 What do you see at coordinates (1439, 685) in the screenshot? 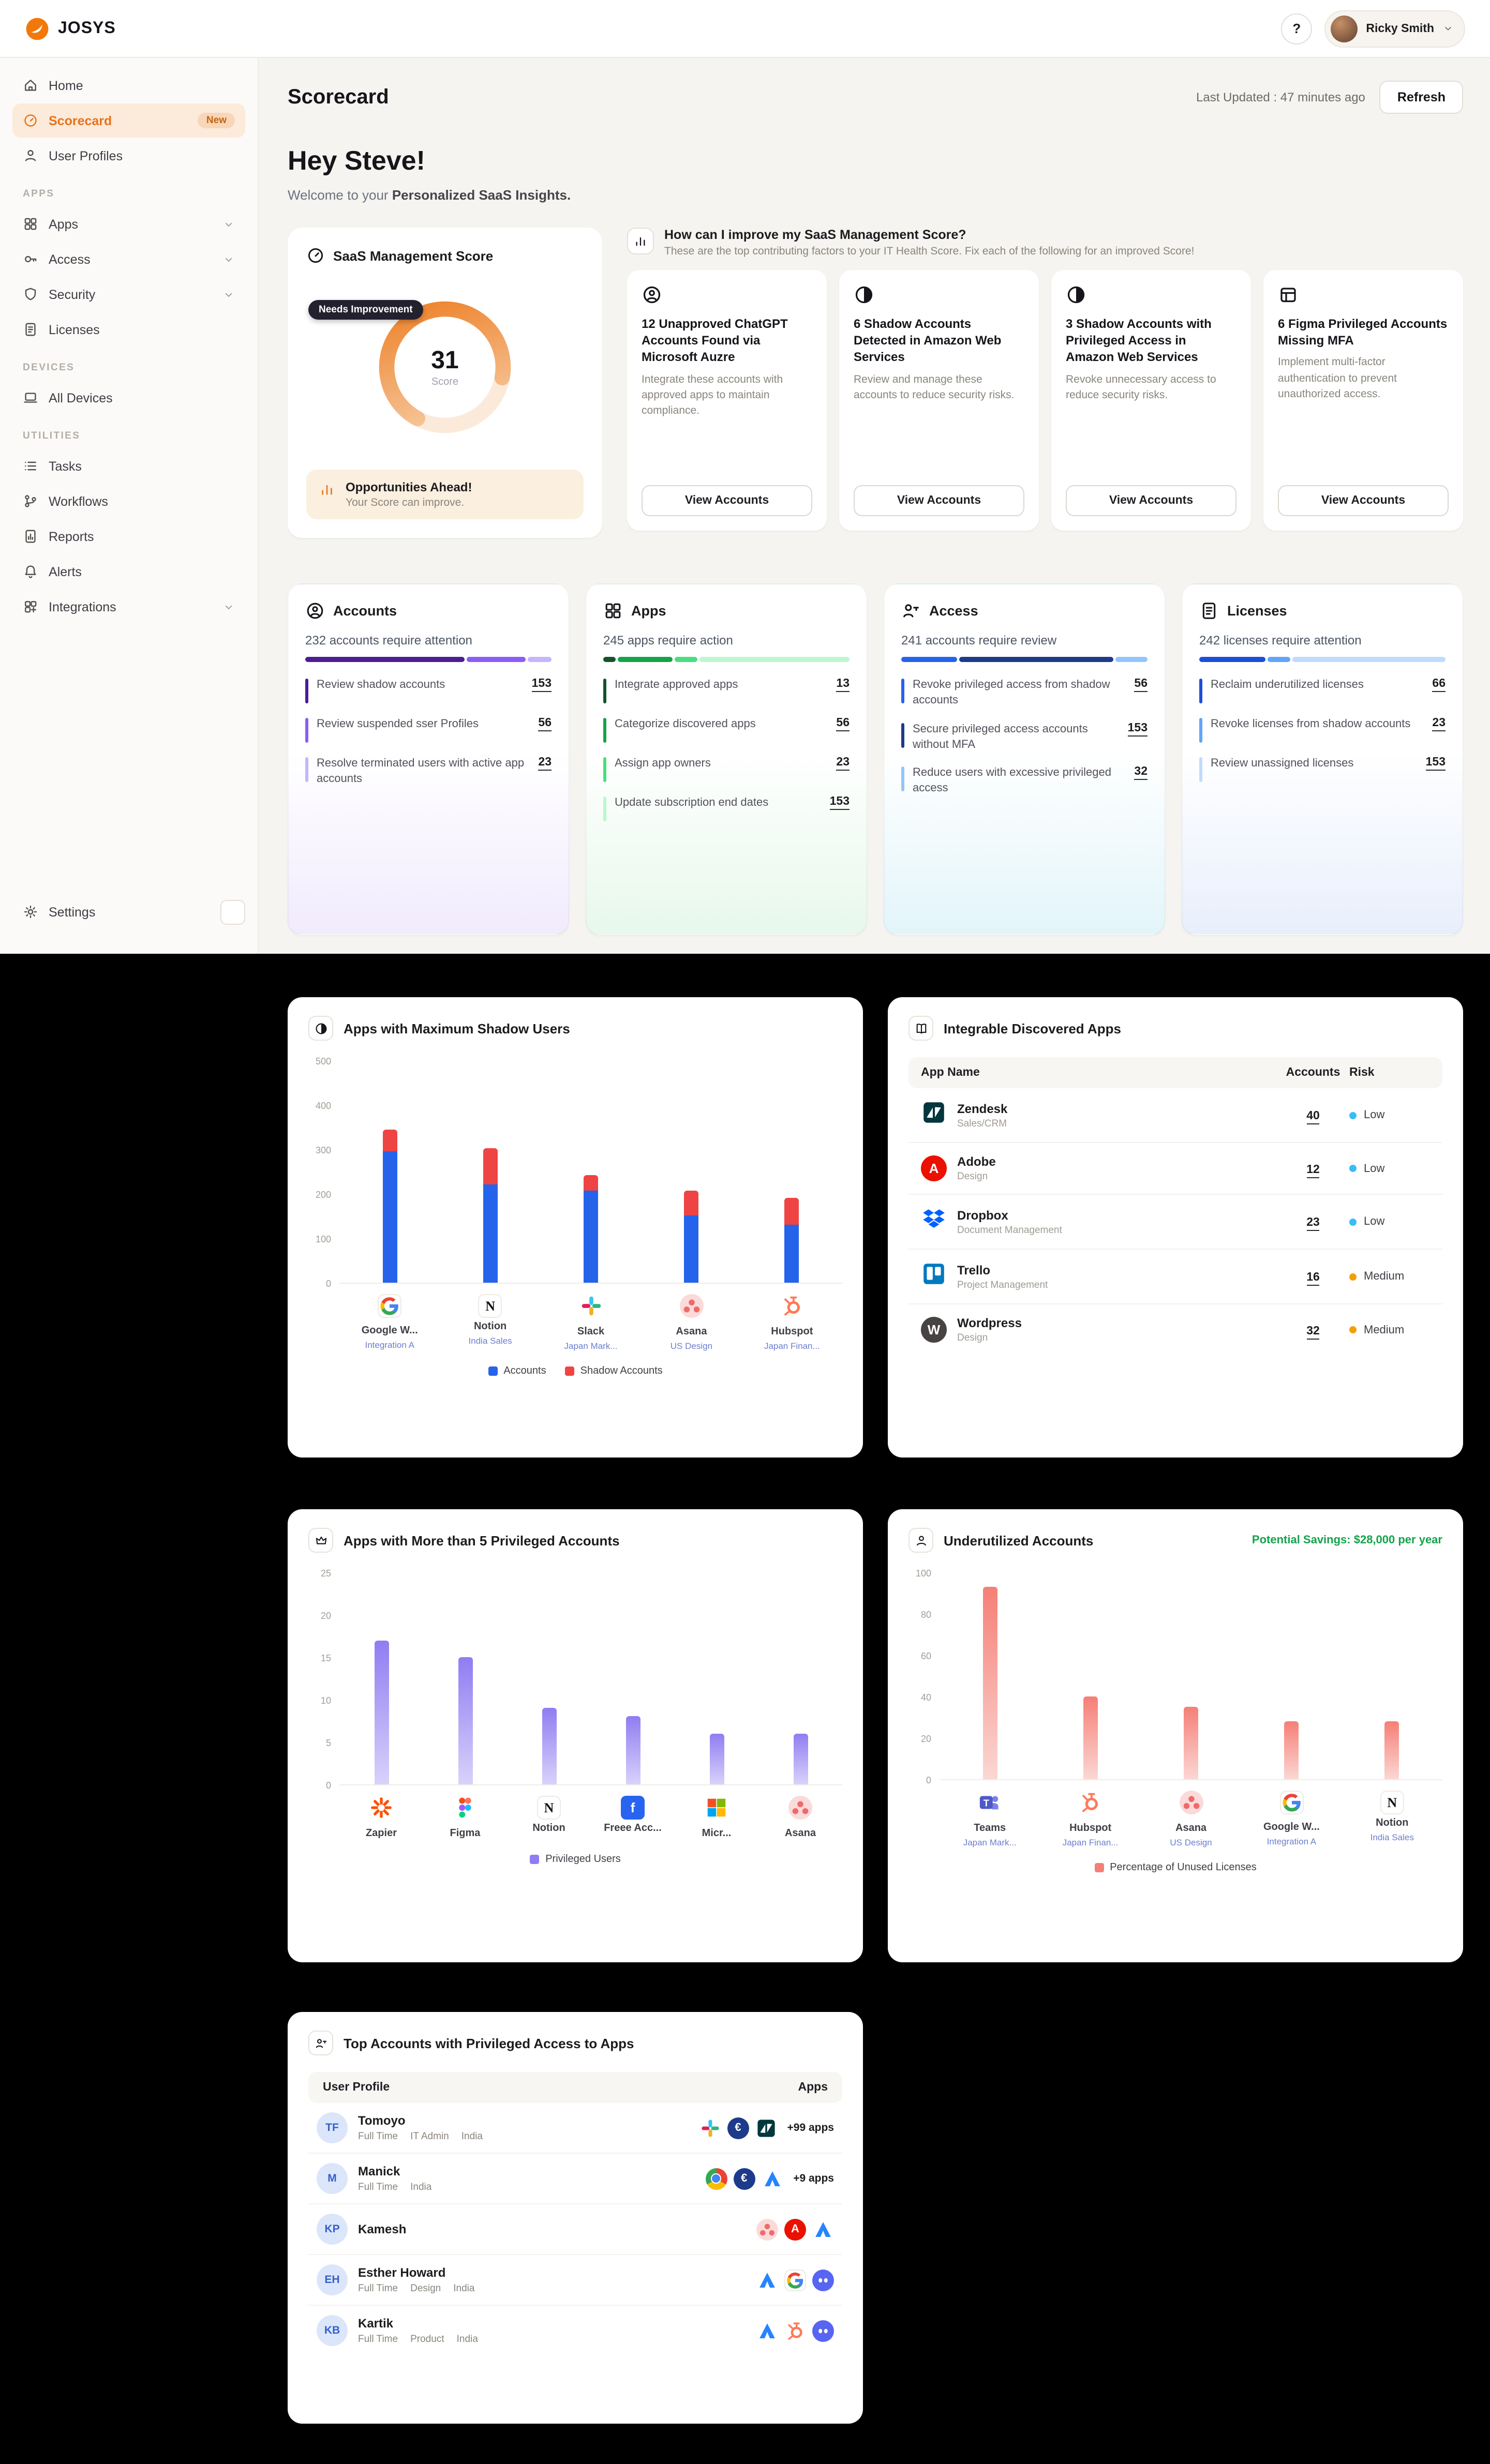
I see `metric-item-count: 66` at bounding box center [1439, 685].